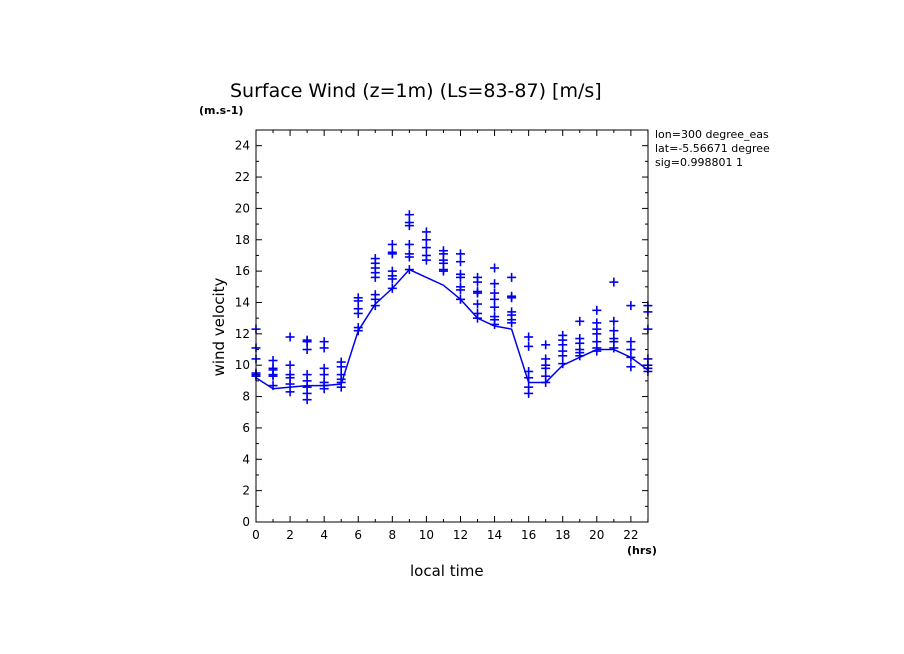 This screenshot has height=654, width=904. Describe the element at coordinates (426, 535) in the screenshot. I see `x-tick-label: 10` at that location.